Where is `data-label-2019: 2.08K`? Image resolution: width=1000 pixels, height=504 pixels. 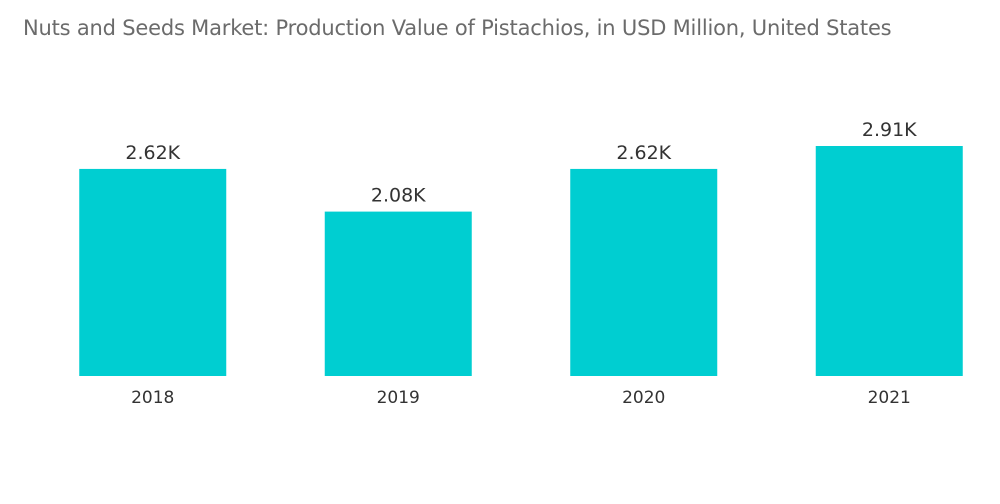
data-label-2019: 2.08K is located at coordinates (398, 196).